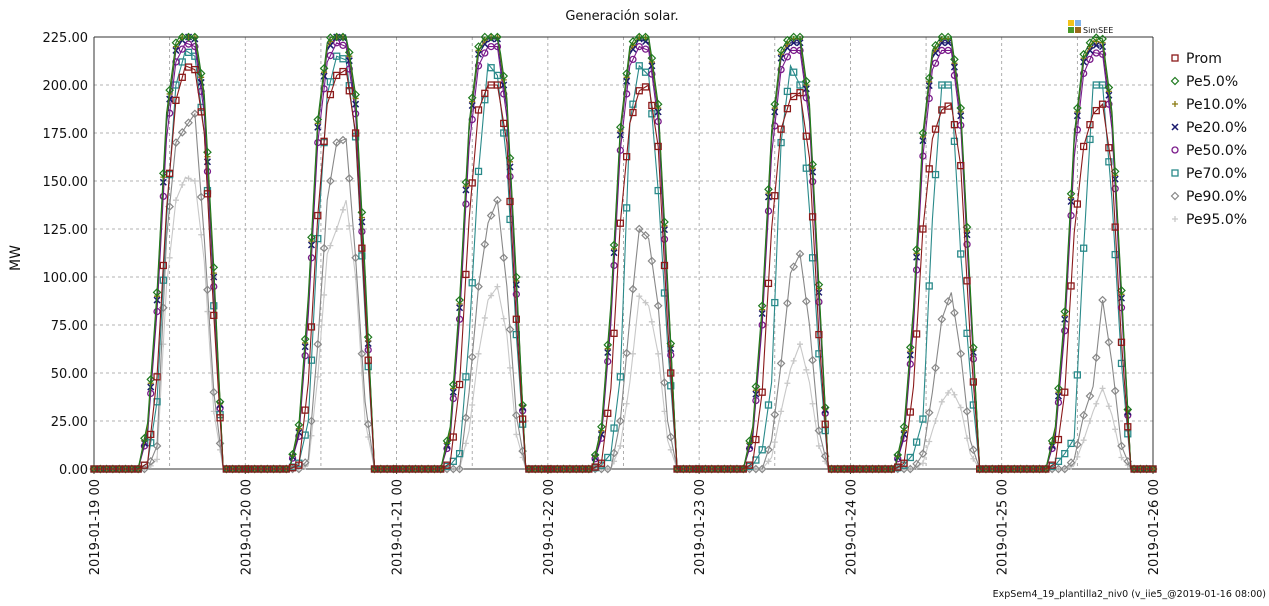 Image resolution: width=1269 pixels, height=606 pixels. I want to click on y-tick-label: 175.00, so click(66, 134).